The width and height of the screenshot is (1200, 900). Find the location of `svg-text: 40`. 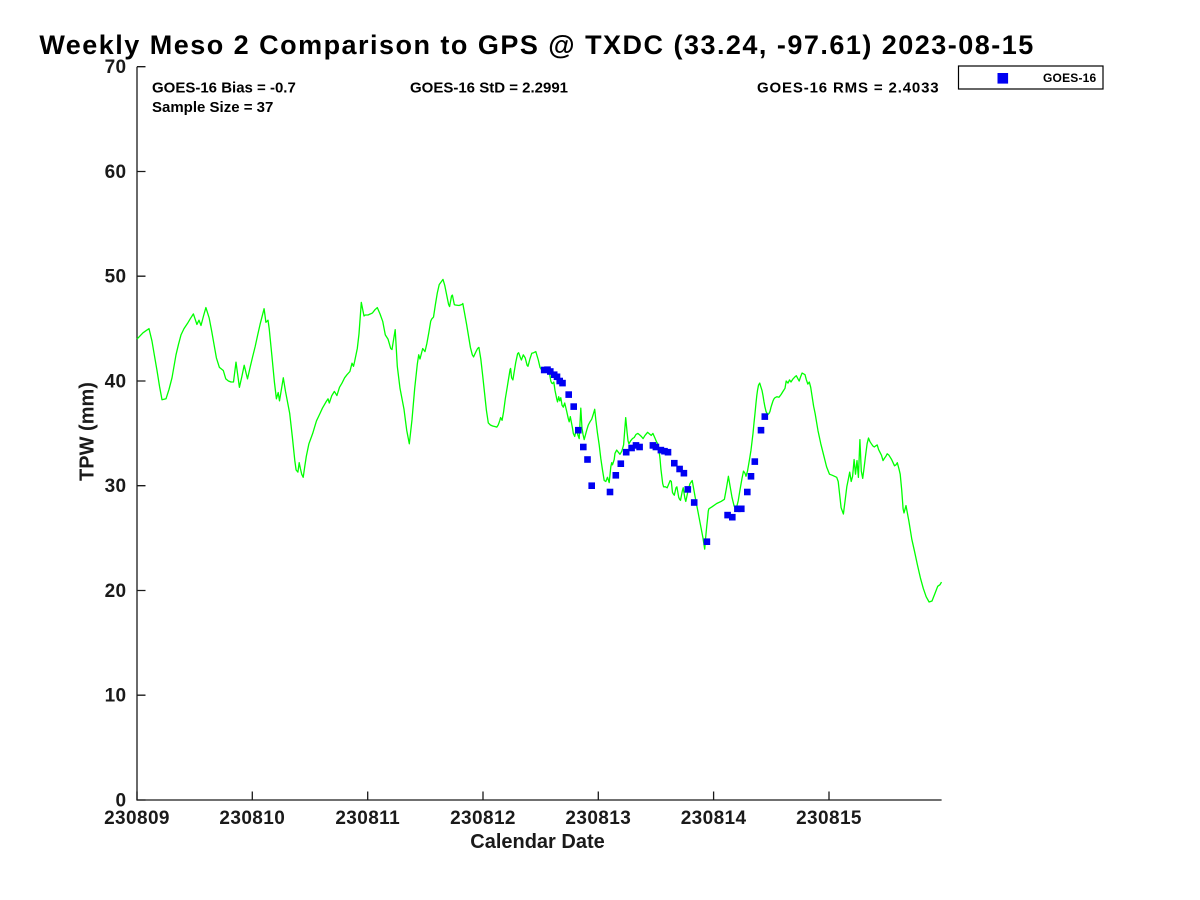

svg-text: 40 is located at coordinates (116, 381).